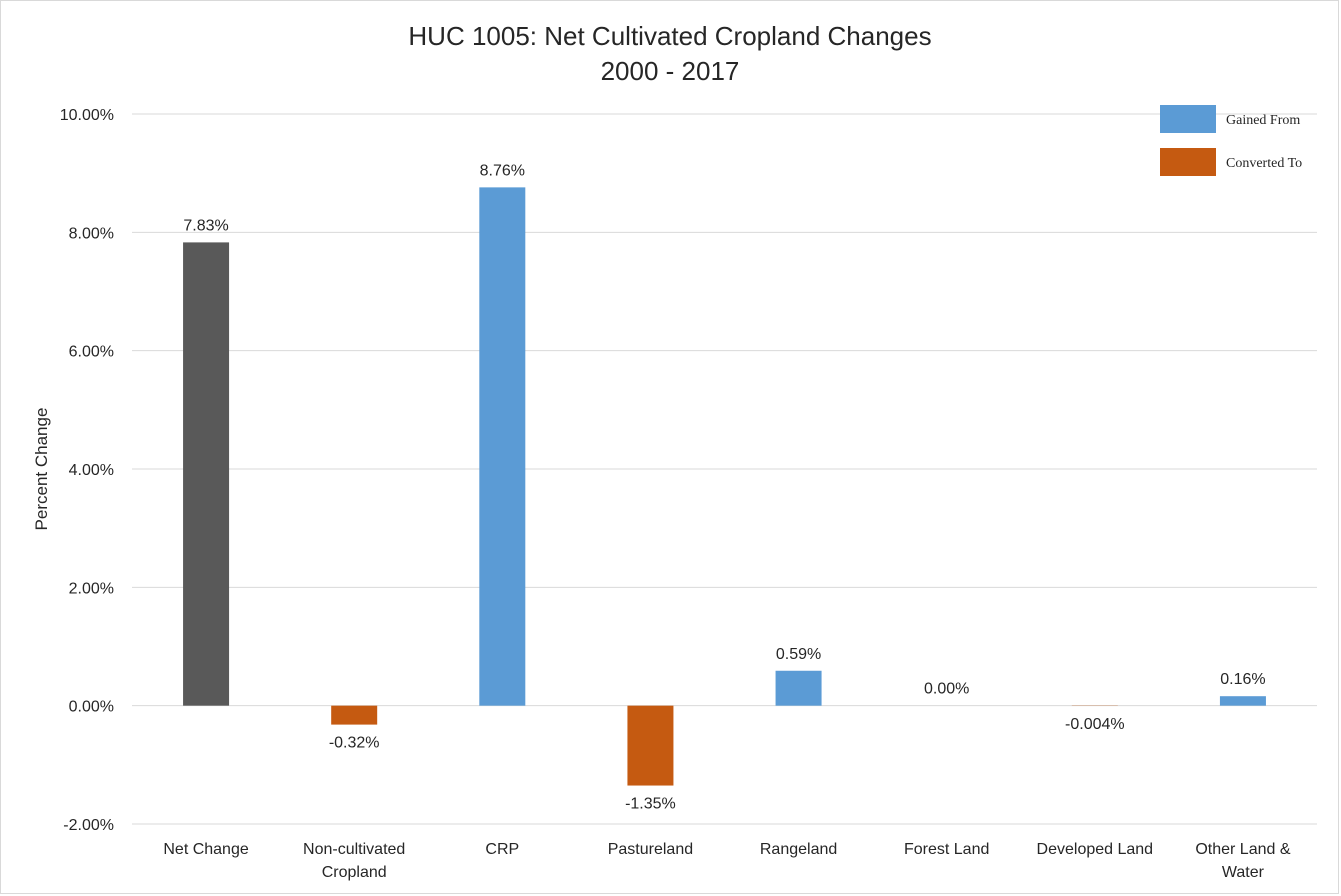  What do you see at coordinates (1264, 163) in the screenshot?
I see `legend-label-converted-to: Converted To` at bounding box center [1264, 163].